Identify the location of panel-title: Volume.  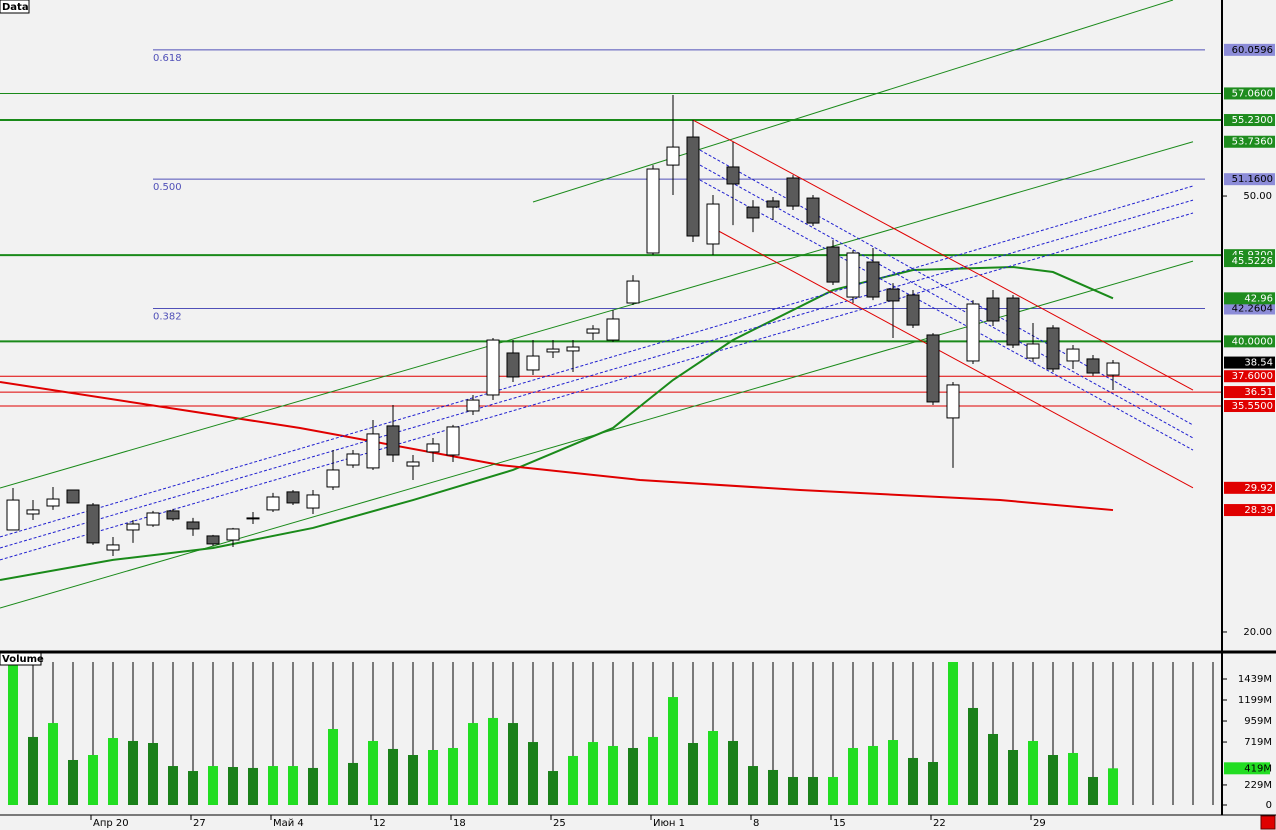
(23, 659).